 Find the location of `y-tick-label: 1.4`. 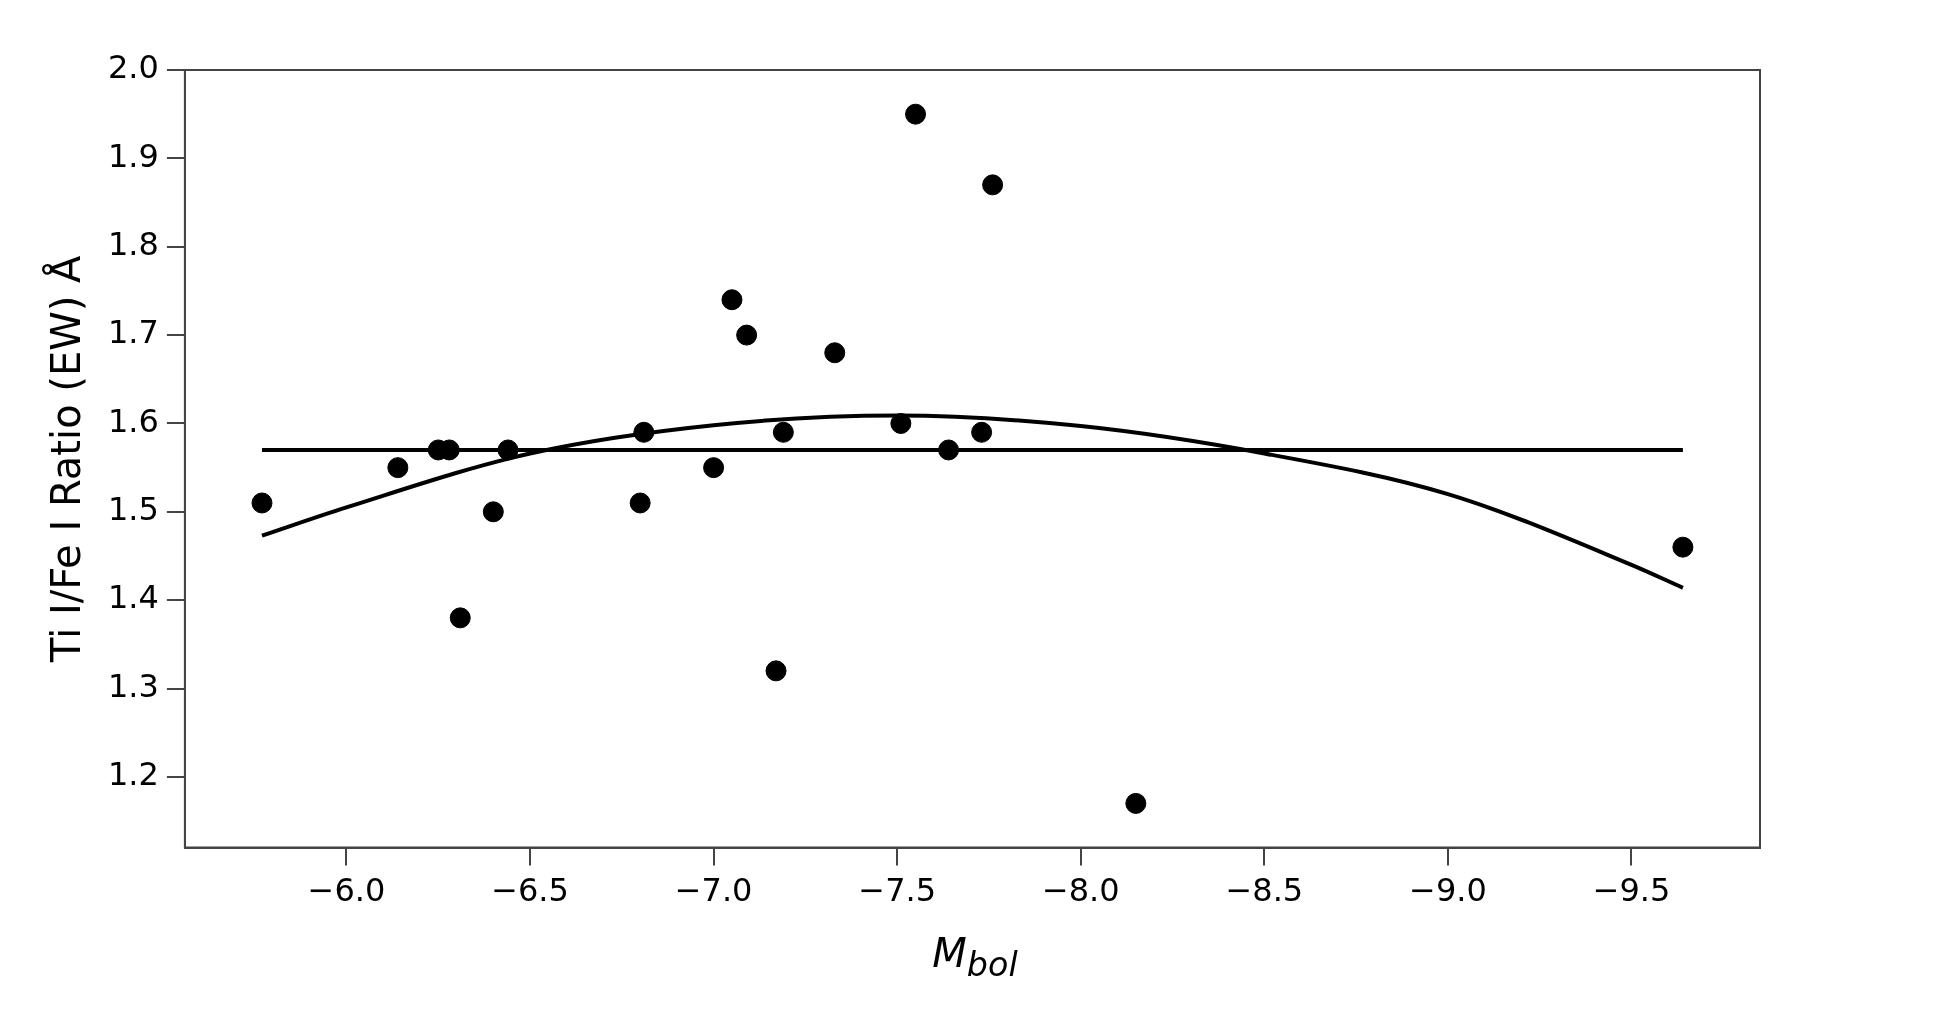

y-tick-label: 1.4 is located at coordinates (133, 597).